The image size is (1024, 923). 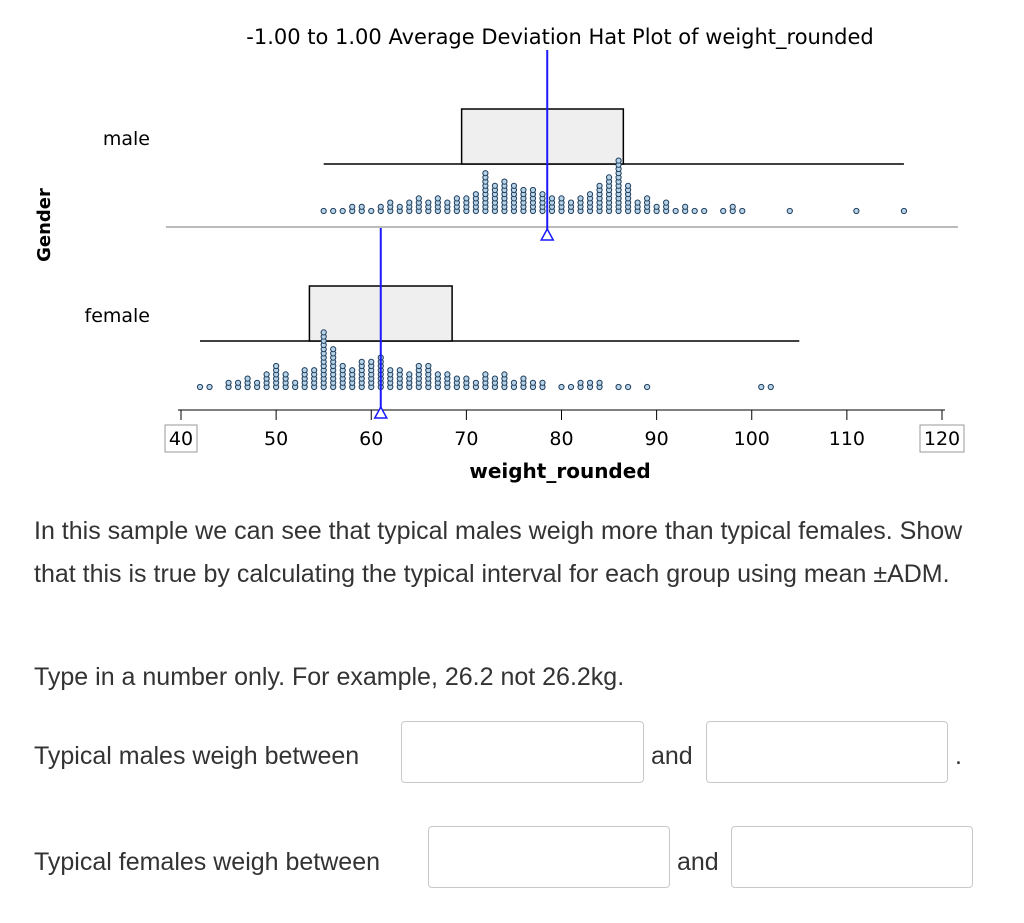 What do you see at coordinates (498, 323) in the screenshot?
I see `female-dot-group` at bounding box center [498, 323].